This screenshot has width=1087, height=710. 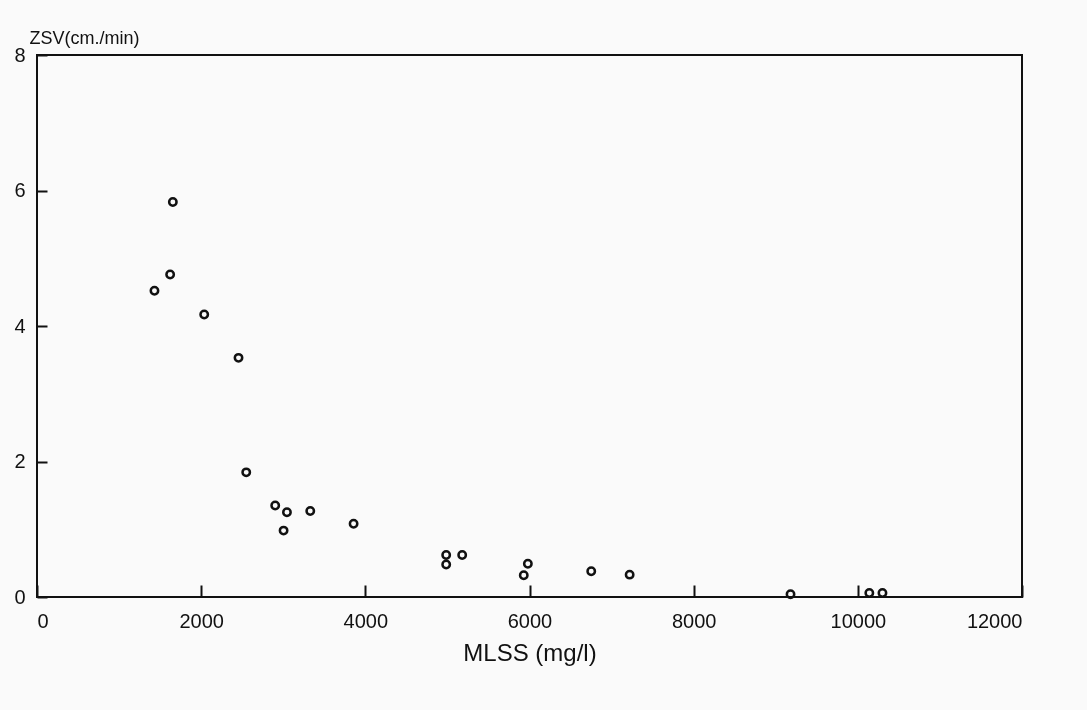 What do you see at coordinates (366, 620) in the screenshot?
I see `x-tick-label: 4000` at bounding box center [366, 620].